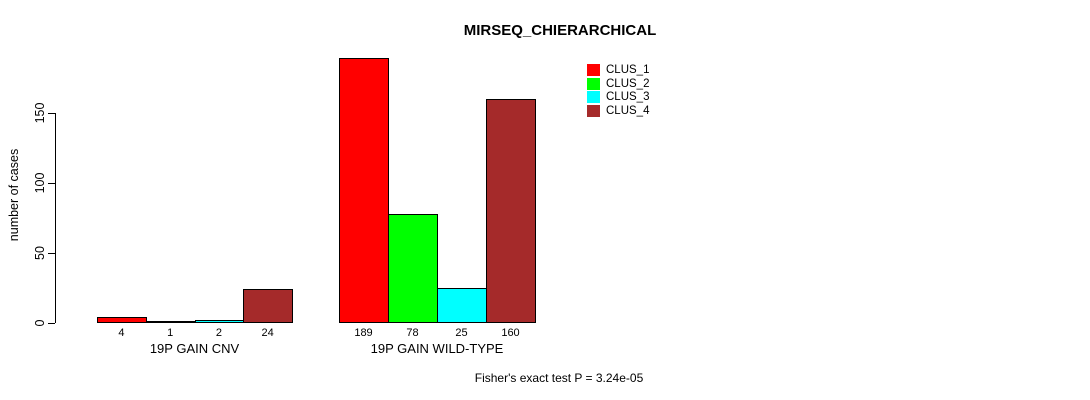  I want to click on y-tick-label: 100, so click(40, 183).